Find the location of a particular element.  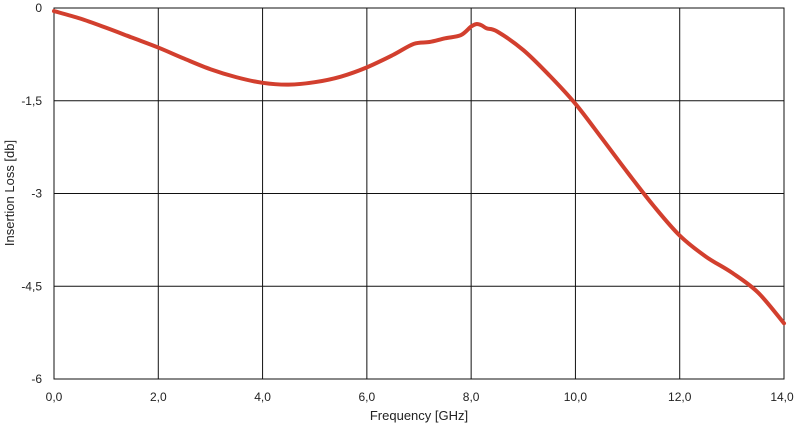

y-tick-labels: 0 -1,5 -3 -4,5 -6 is located at coordinates (31, 193).